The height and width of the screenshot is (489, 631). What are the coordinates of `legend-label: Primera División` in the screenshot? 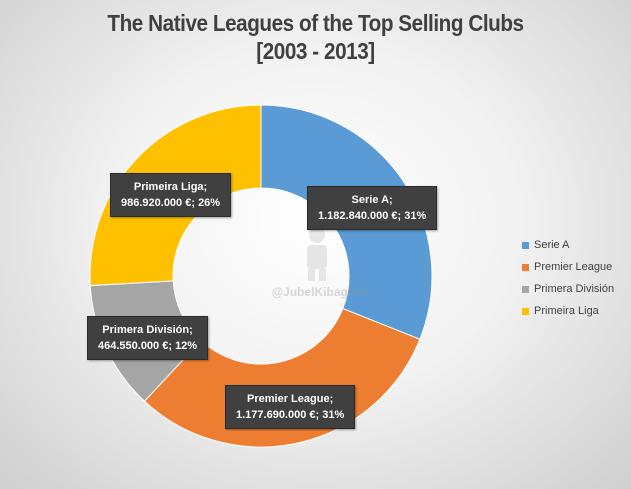 It's located at (574, 289).